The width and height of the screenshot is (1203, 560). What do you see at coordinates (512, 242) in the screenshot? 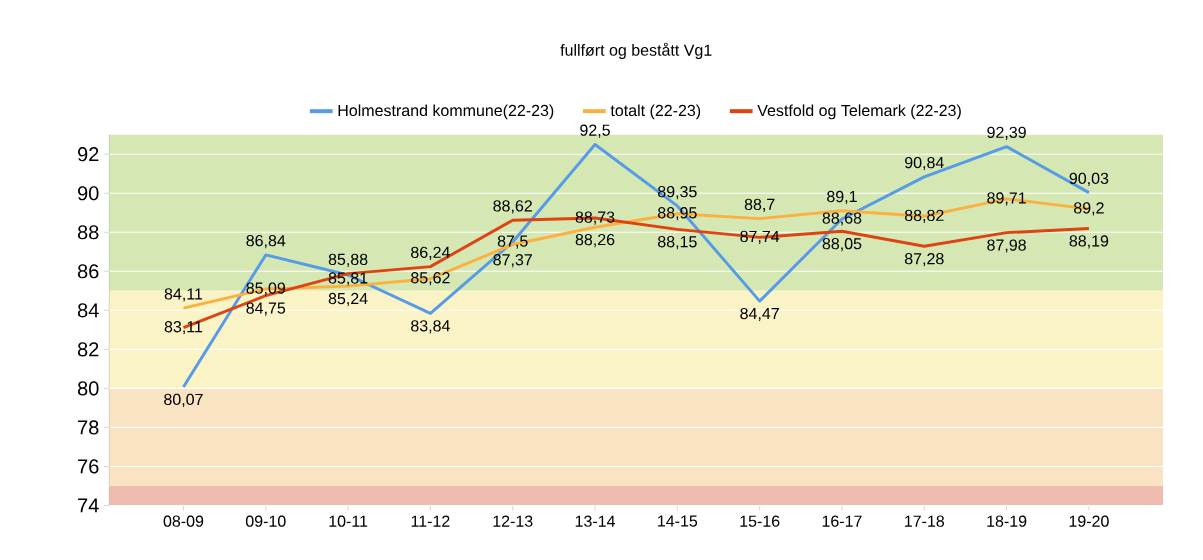
I see `data-label: 87,5` at bounding box center [512, 242].